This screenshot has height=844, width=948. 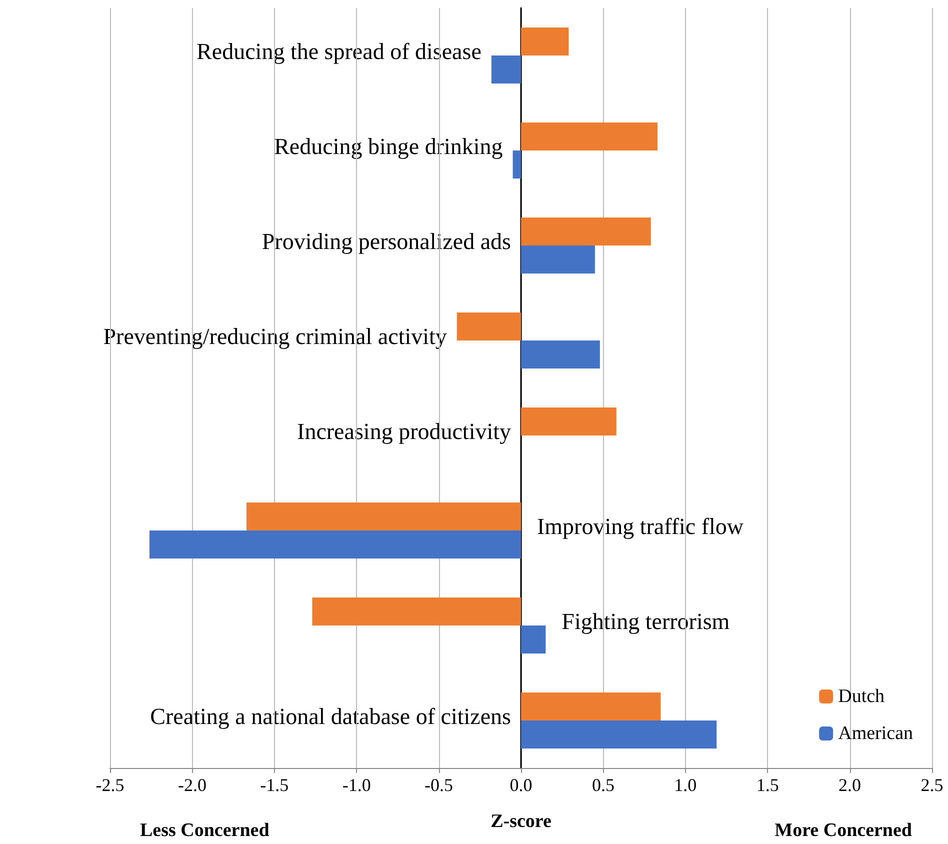 What do you see at coordinates (521, 821) in the screenshot?
I see `x-axis-title: Z-score` at bounding box center [521, 821].